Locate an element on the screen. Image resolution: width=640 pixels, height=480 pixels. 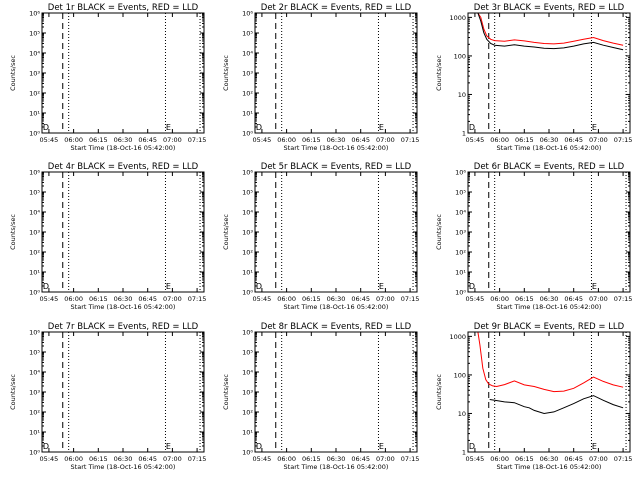
panel-title: Det 1r BLACK = Events, RED = LLD is located at coordinates (123, 8).